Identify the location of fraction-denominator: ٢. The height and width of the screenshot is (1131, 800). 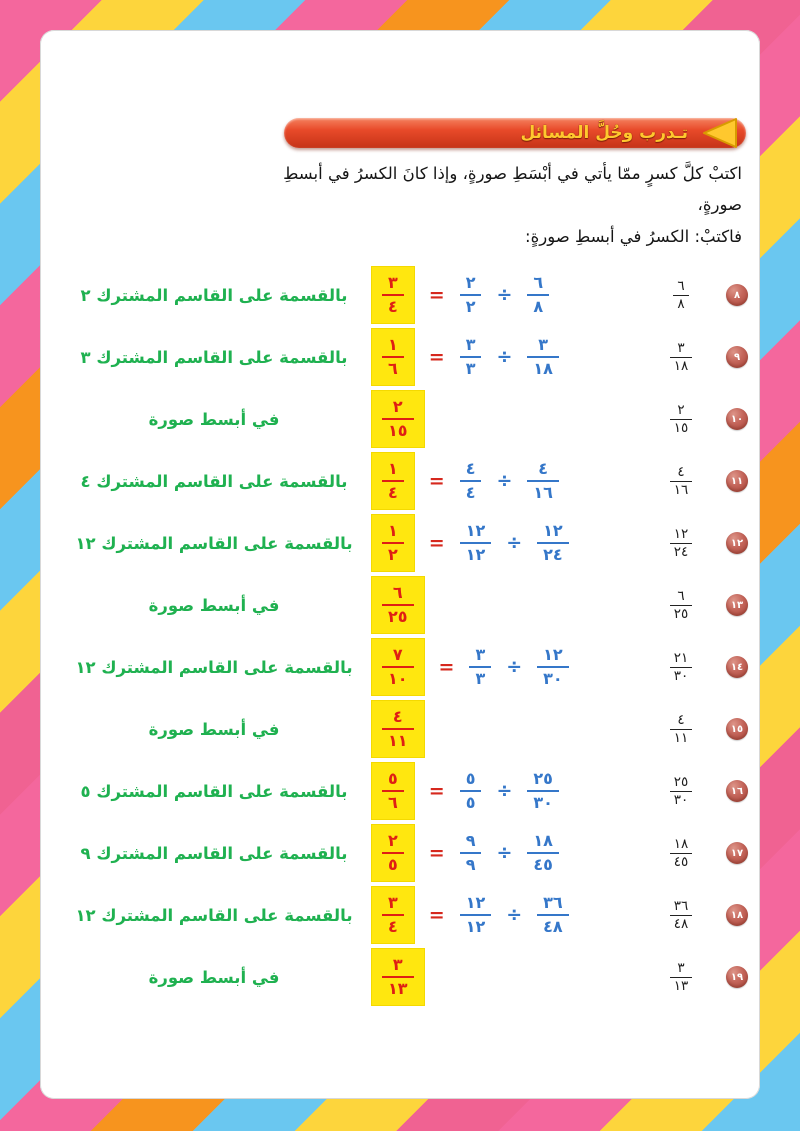
(393, 554).